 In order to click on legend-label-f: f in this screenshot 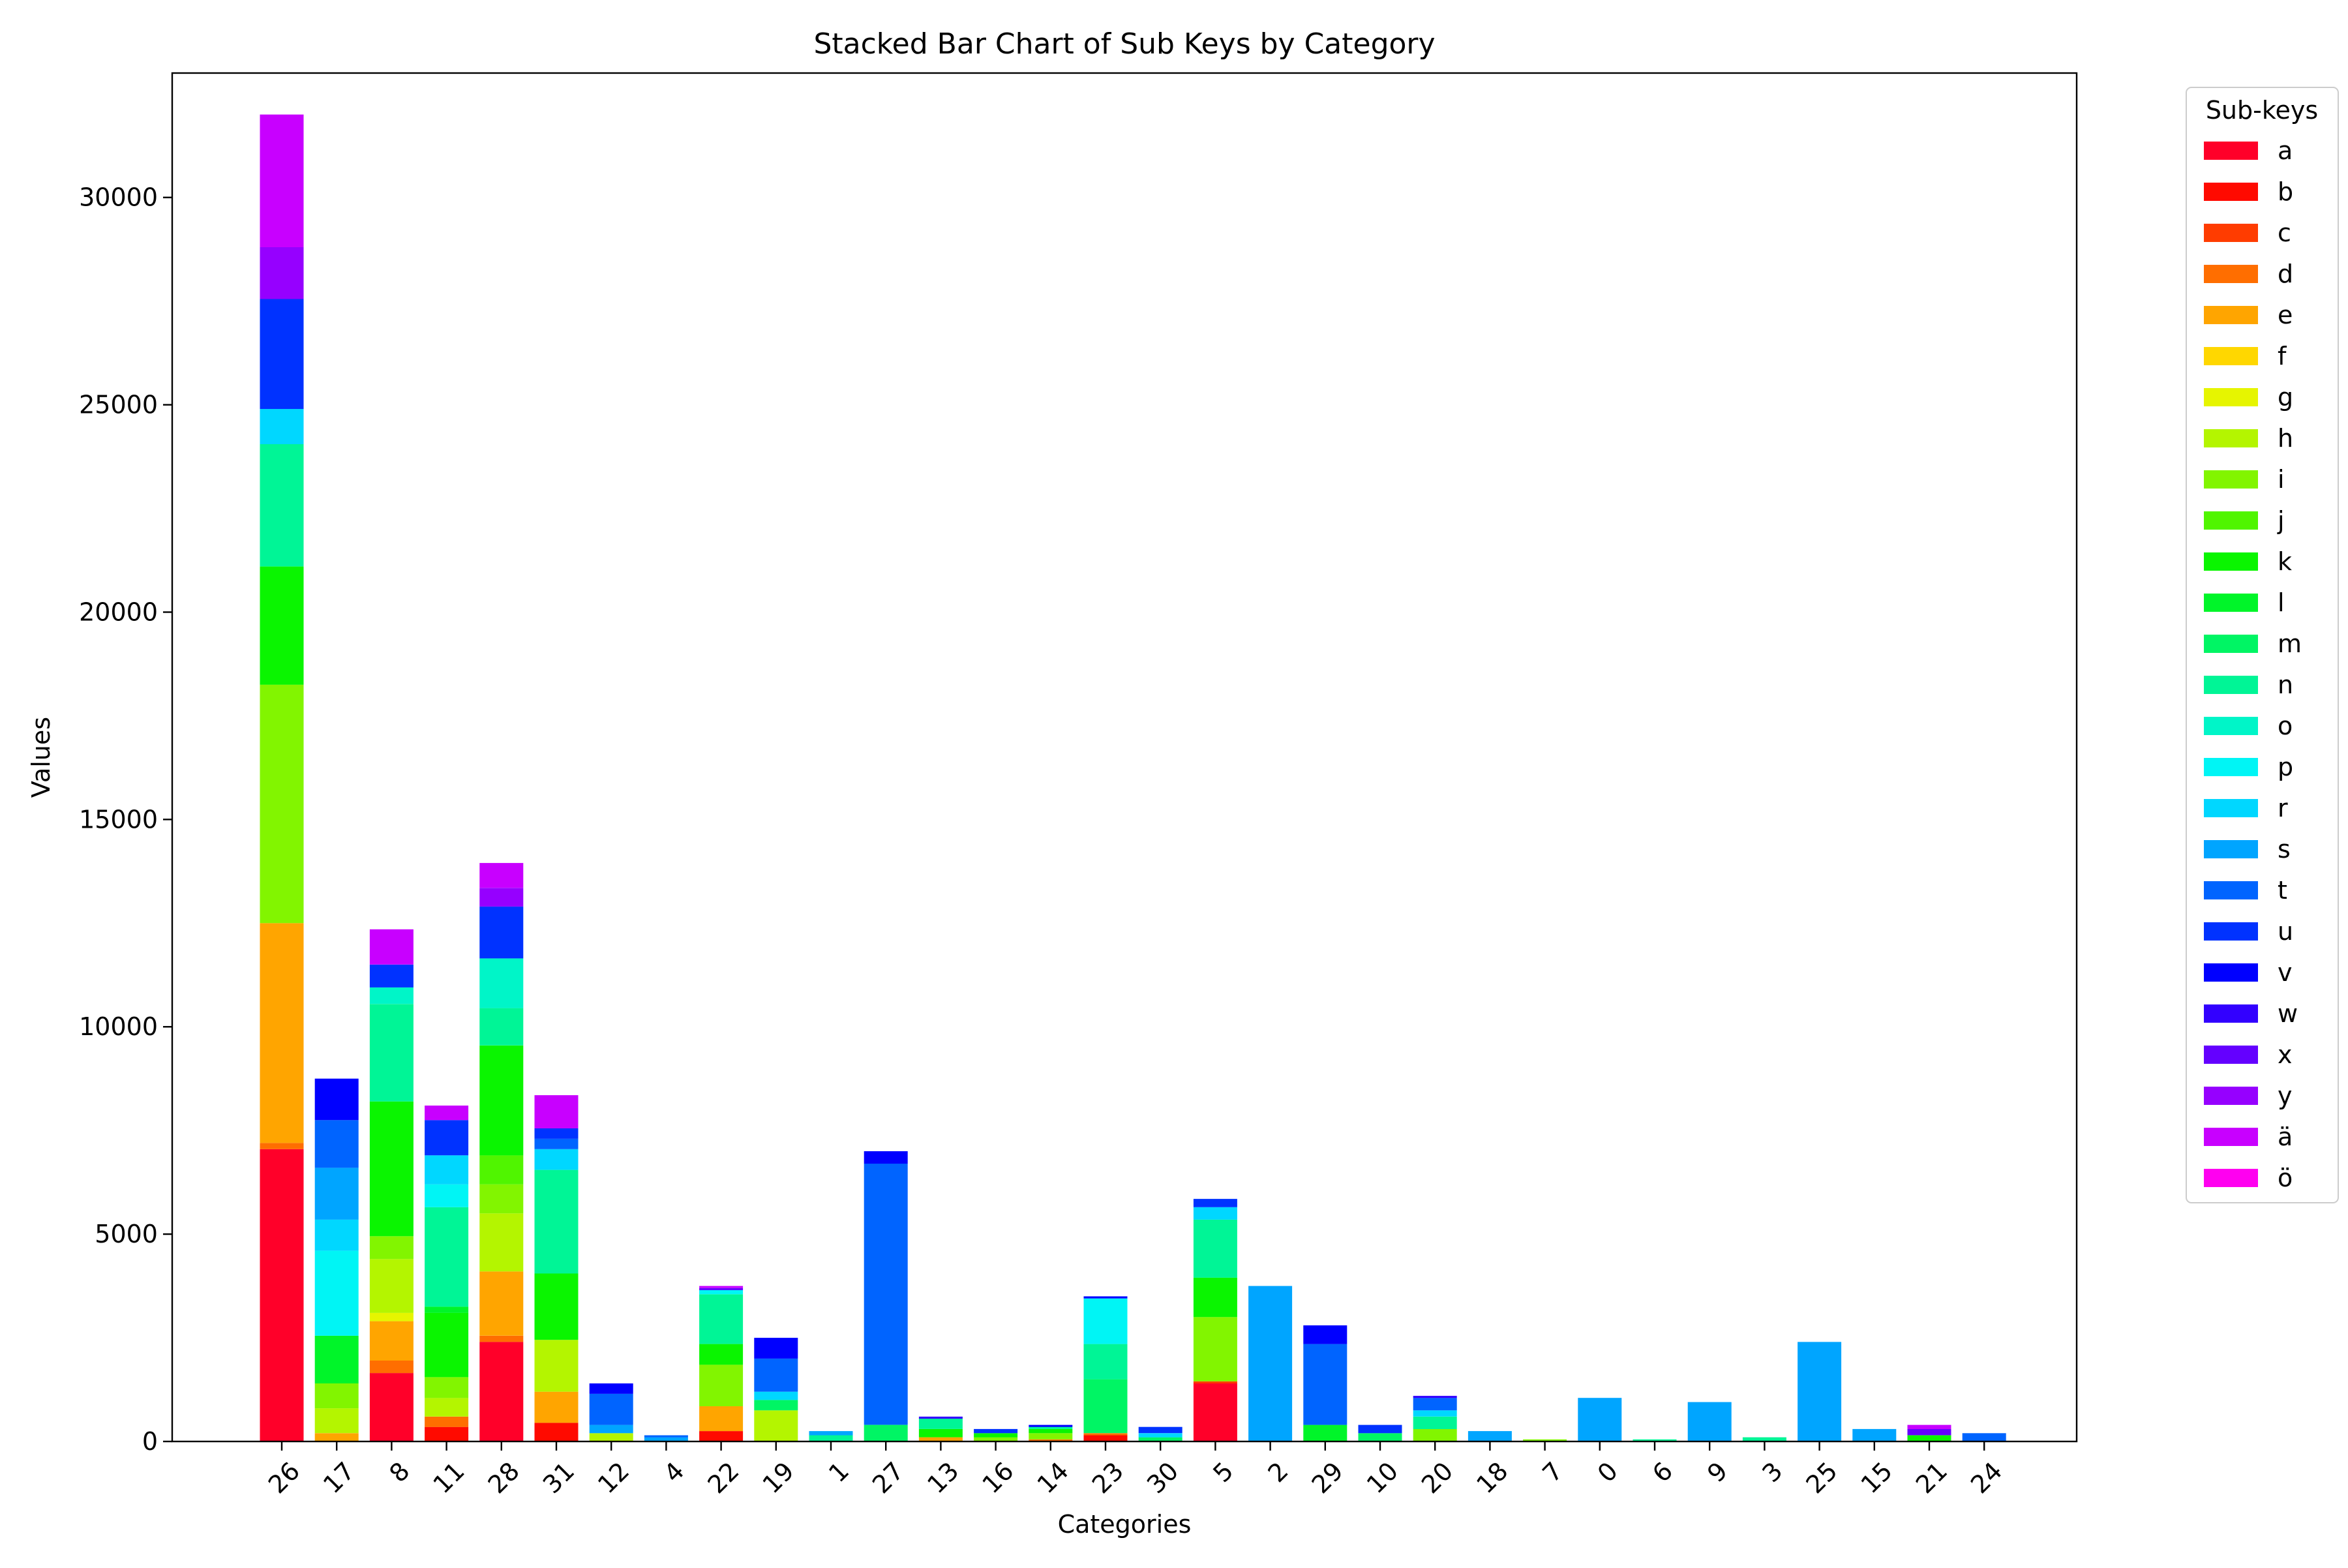, I will do `click(2282, 356)`.